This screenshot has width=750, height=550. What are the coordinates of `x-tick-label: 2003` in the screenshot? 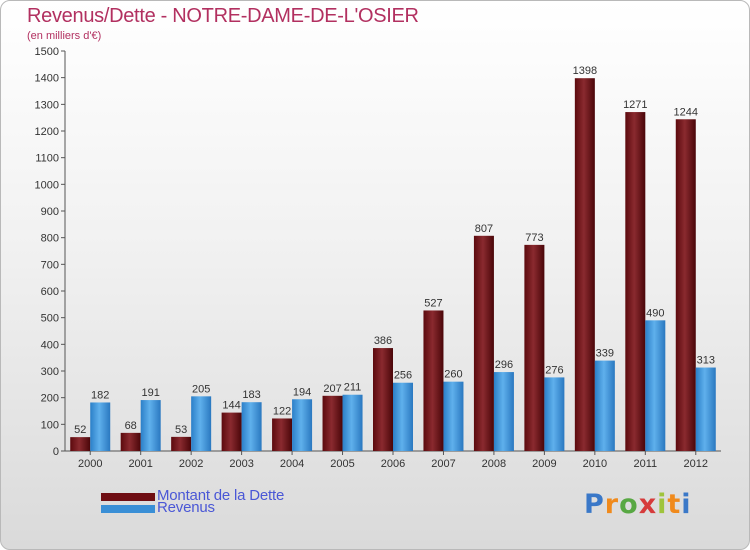 It's located at (241, 464).